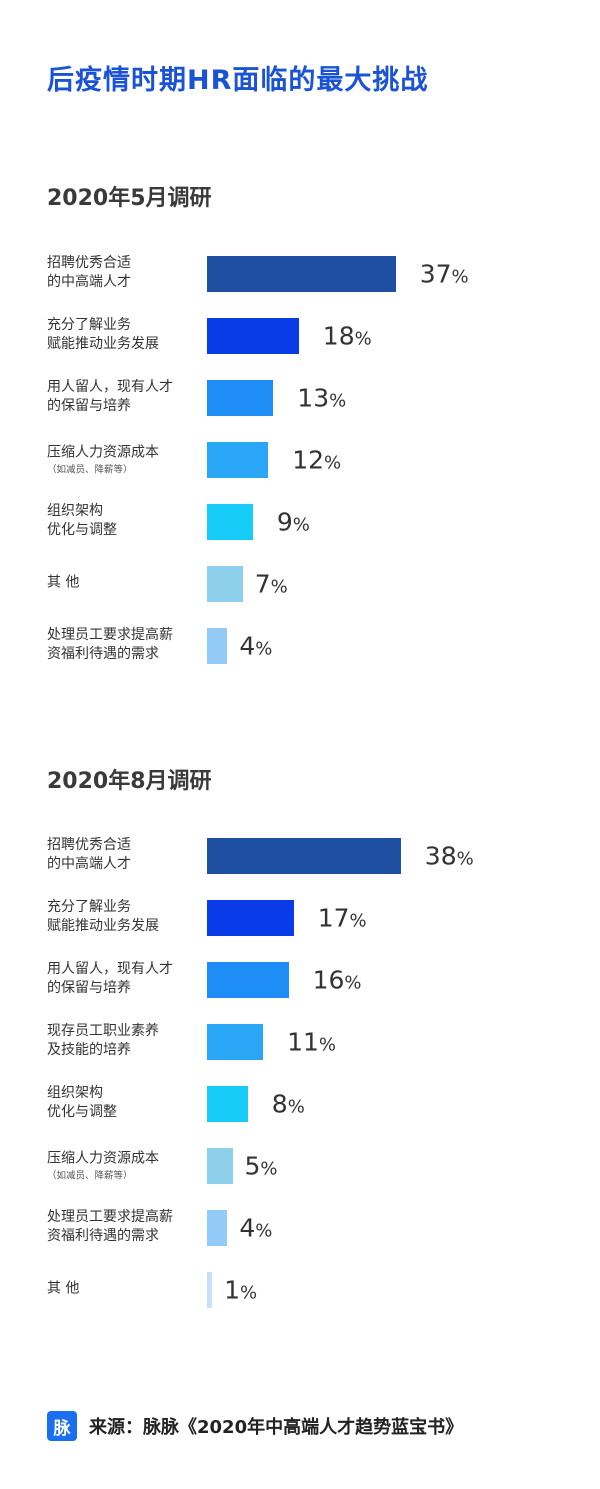  I want to click on value-number: 13, so click(313, 398).